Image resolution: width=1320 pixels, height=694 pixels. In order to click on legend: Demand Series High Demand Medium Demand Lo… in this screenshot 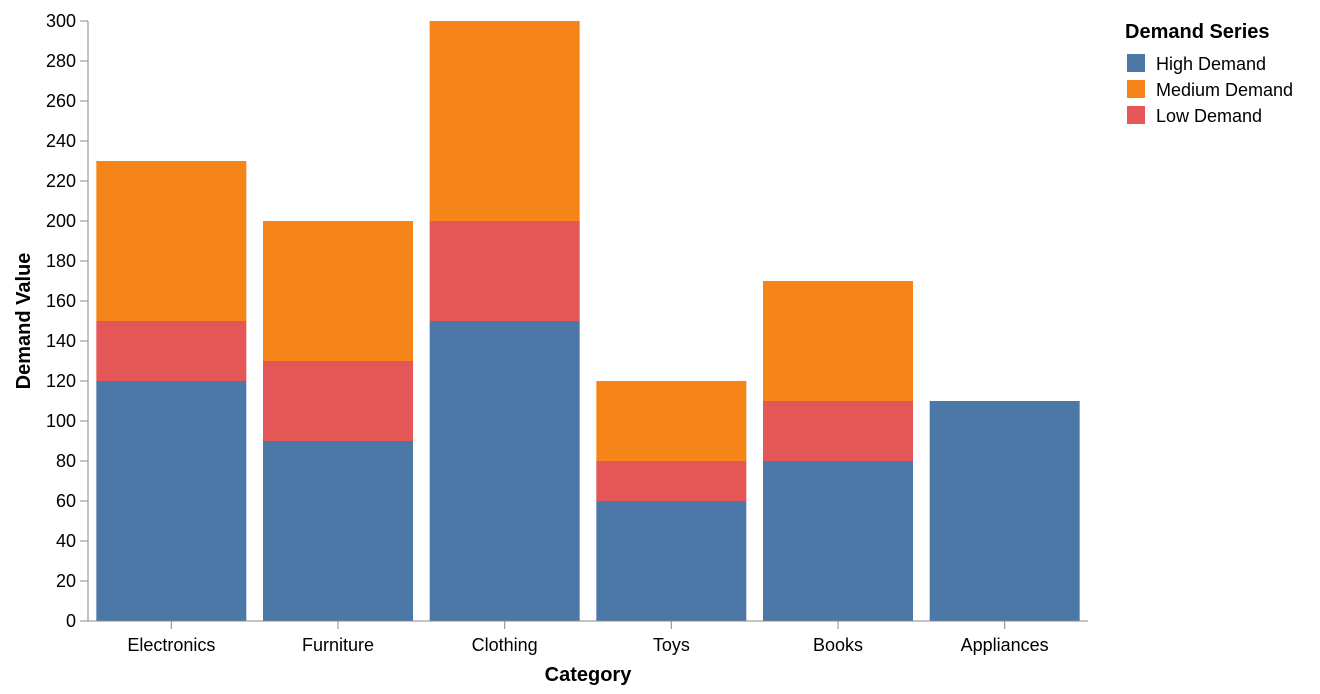, I will do `click(1209, 73)`.